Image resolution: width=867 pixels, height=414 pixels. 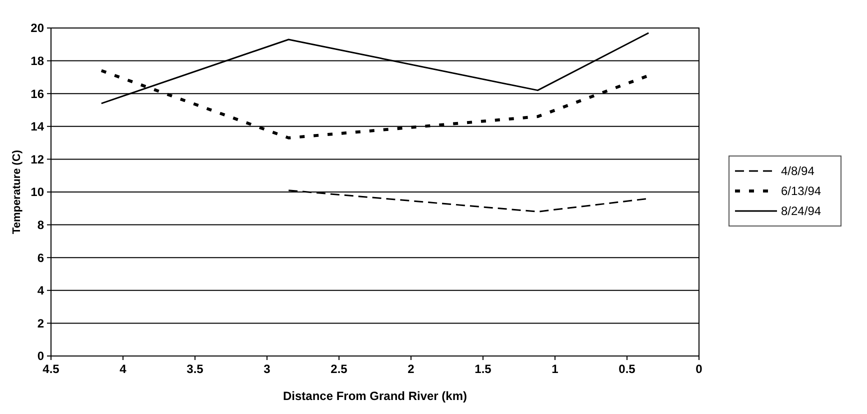 I want to click on x-tick-label: 2.5, so click(x=339, y=369).